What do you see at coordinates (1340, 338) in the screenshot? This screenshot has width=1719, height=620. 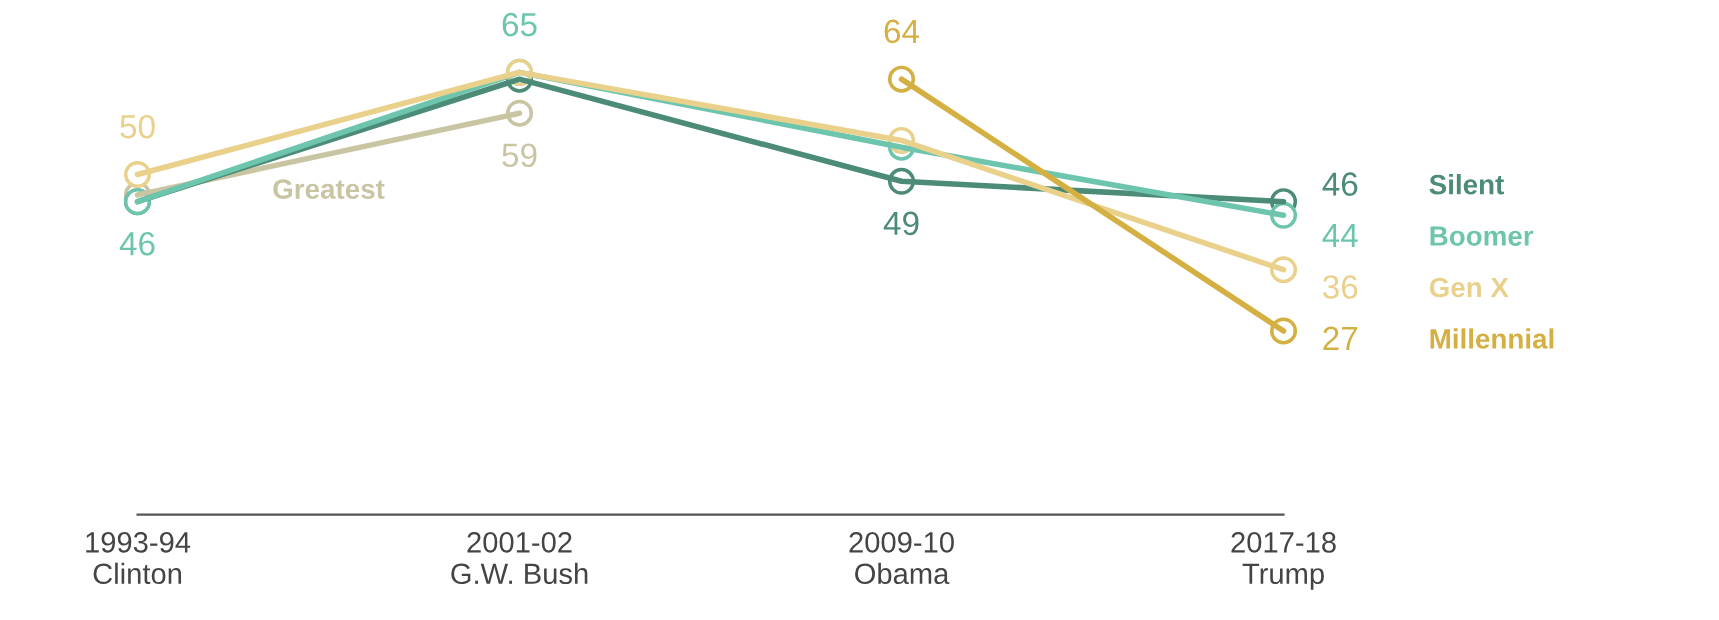 I see `data-label: 27` at bounding box center [1340, 338].